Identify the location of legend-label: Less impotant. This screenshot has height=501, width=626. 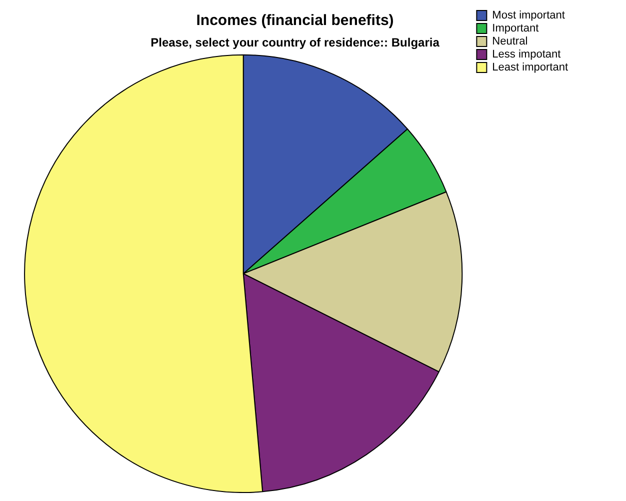
(526, 54).